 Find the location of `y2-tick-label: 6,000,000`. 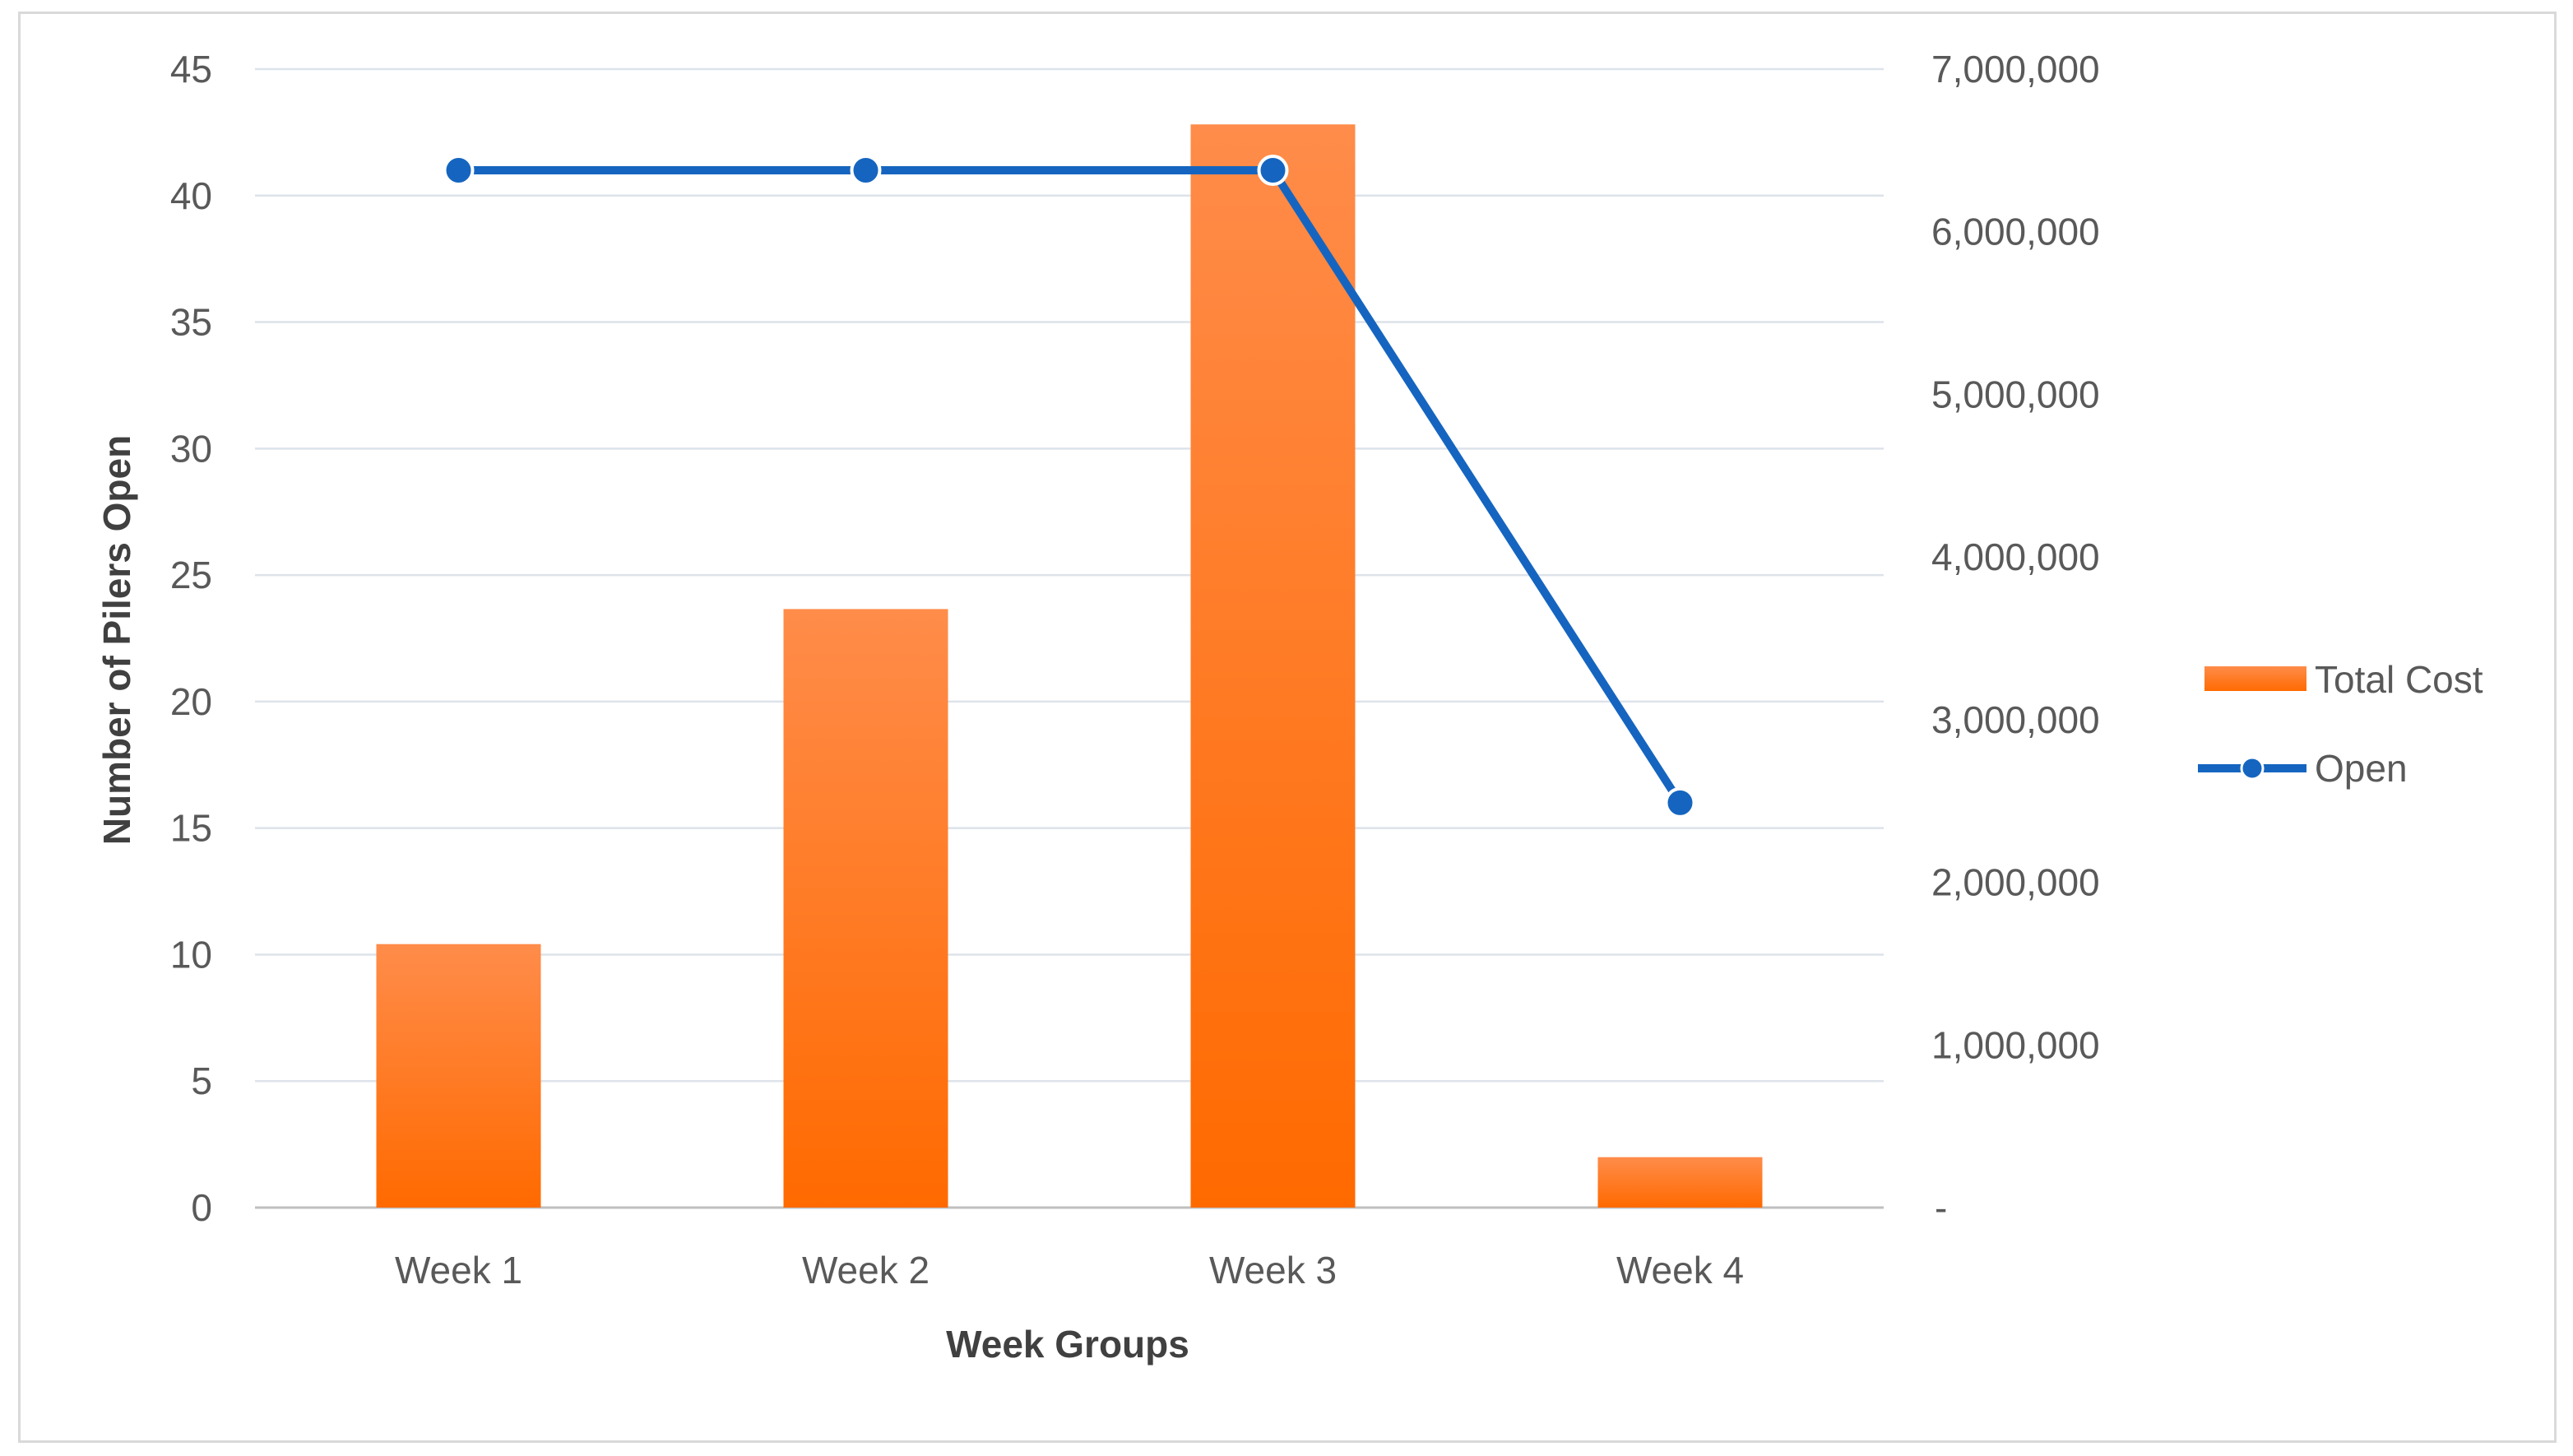

y2-tick-label: 6,000,000 is located at coordinates (2016, 232).